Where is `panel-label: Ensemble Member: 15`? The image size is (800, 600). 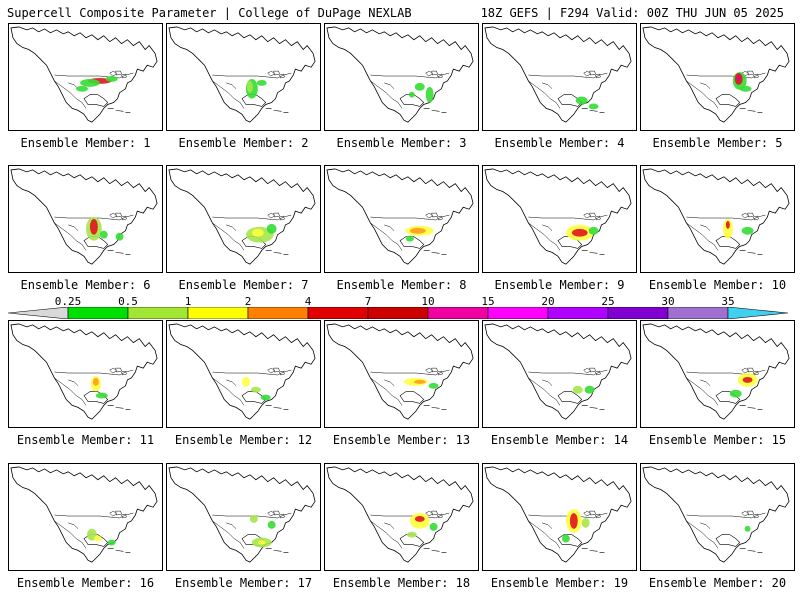
panel-label: Ensemble Member: 15 is located at coordinates (717, 440).